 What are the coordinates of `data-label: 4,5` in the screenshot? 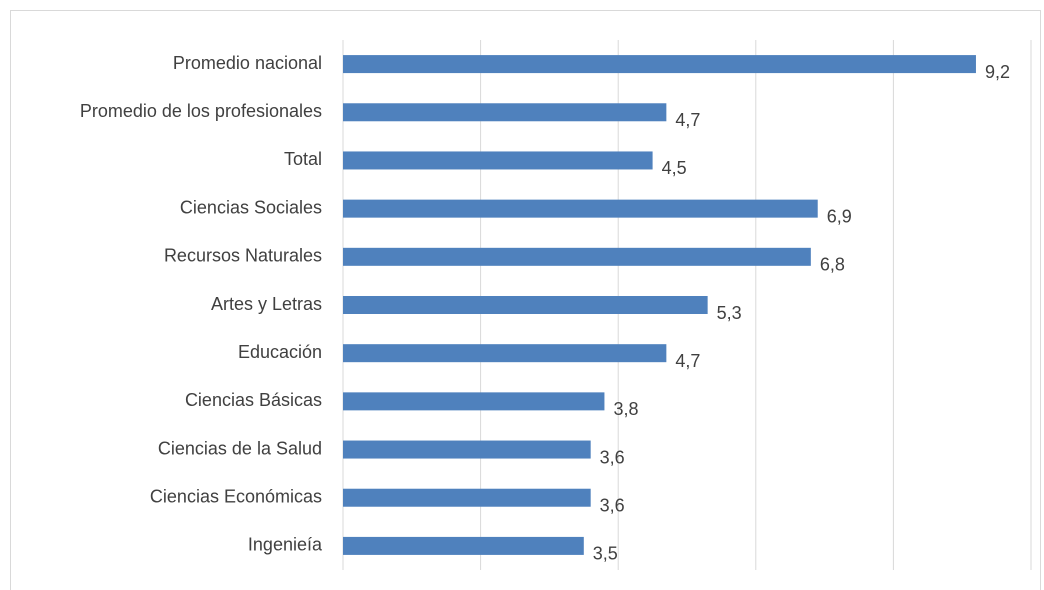 It's located at (674, 168).